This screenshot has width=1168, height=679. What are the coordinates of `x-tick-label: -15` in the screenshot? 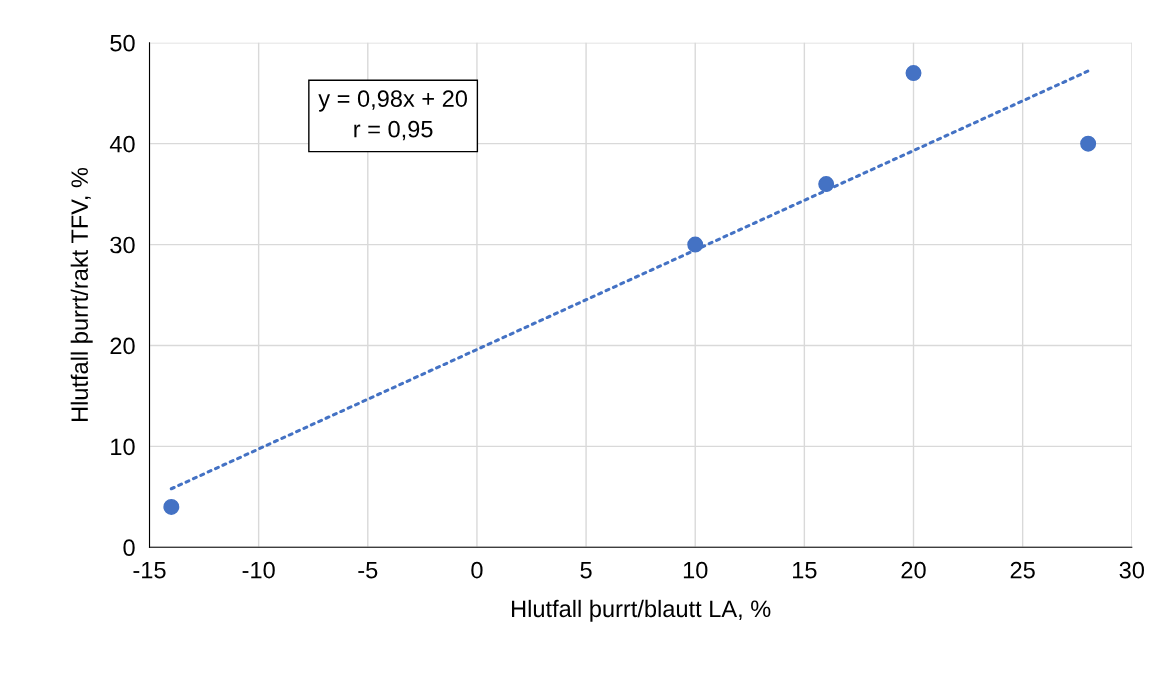 It's located at (149, 570).